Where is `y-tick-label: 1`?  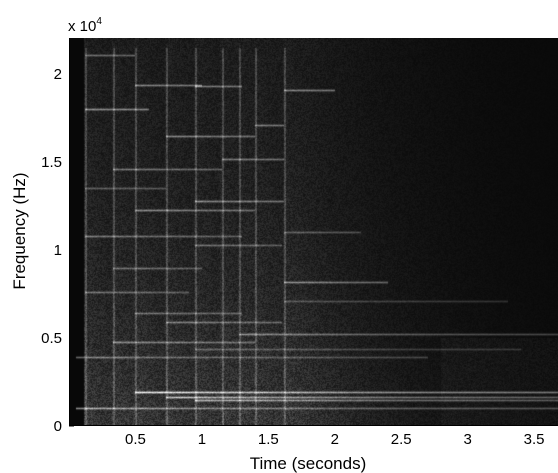
y-tick-label: 1 is located at coordinates (58, 250).